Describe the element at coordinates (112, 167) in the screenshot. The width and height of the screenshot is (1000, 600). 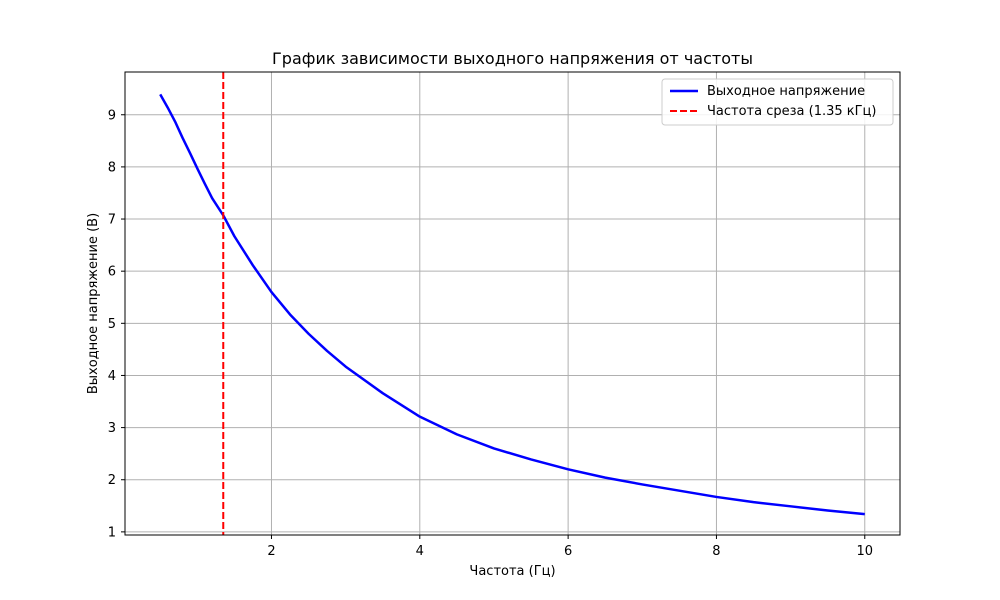
I see `y-tick-label: 8` at that location.